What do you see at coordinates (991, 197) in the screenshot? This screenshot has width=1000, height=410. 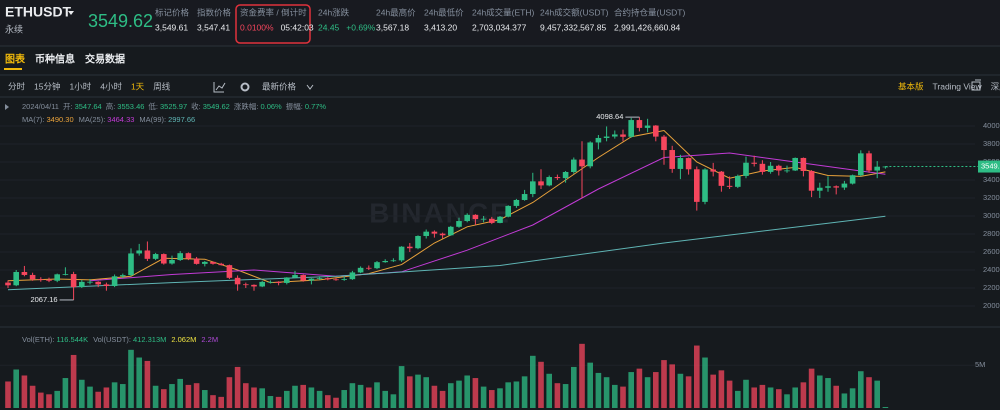 I see `y-tick-label: 3200` at bounding box center [991, 197].